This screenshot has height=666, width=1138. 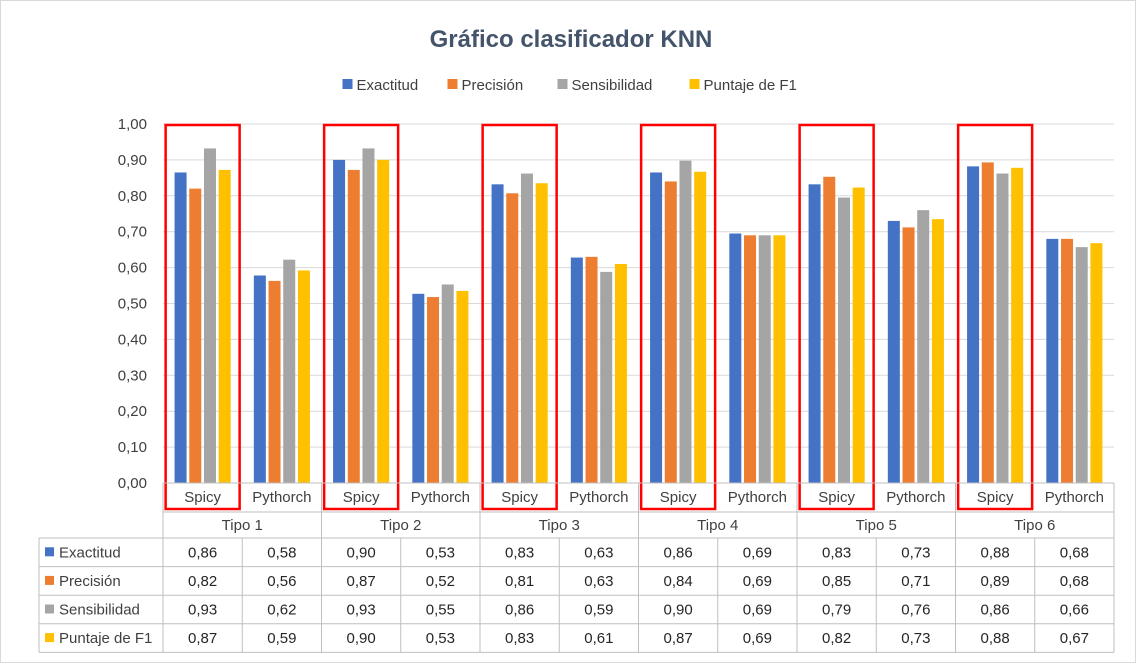 What do you see at coordinates (1074, 610) in the screenshot?
I see `data-label: 0,66` at bounding box center [1074, 610].